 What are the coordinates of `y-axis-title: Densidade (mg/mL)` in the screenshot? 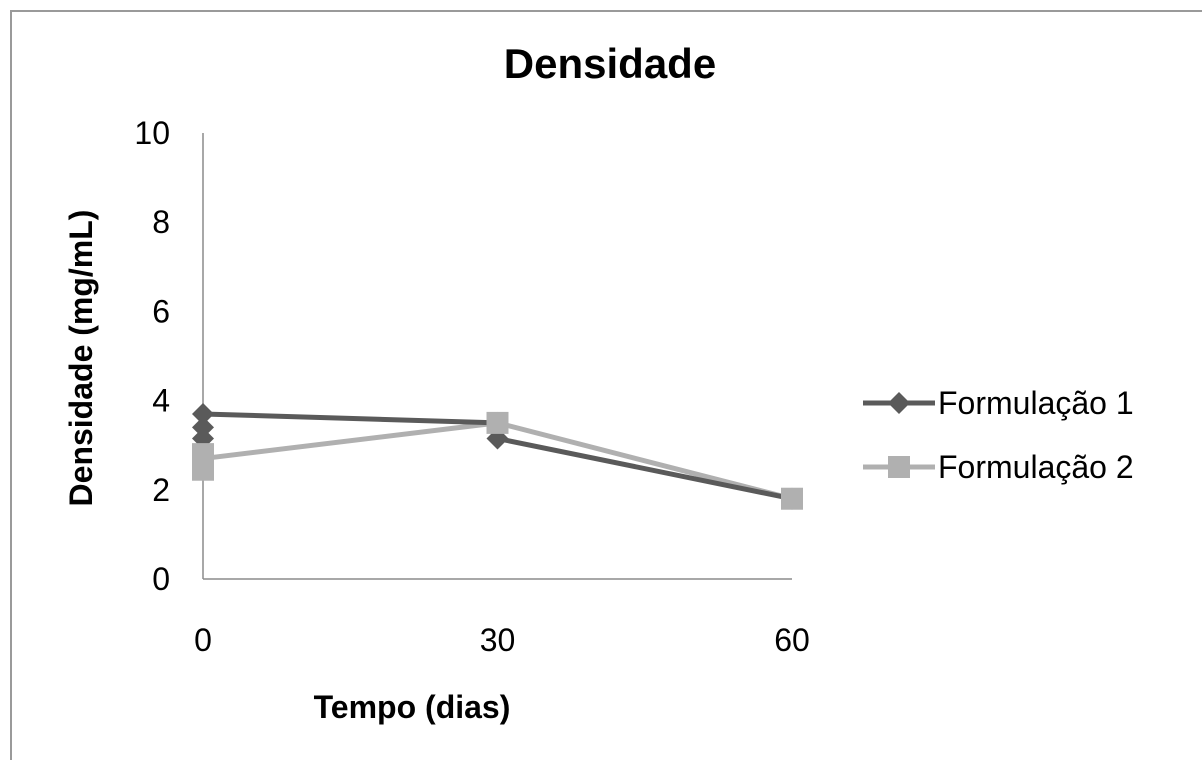 It's located at (81, 358).